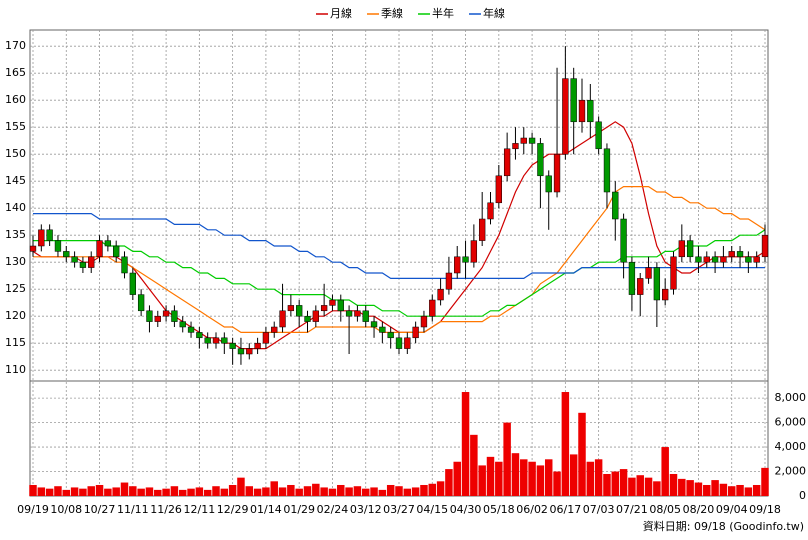 The height and width of the screenshot is (540, 808). Describe the element at coordinates (299, 509) in the screenshot. I see `x-tick-label: 01/29` at that location.